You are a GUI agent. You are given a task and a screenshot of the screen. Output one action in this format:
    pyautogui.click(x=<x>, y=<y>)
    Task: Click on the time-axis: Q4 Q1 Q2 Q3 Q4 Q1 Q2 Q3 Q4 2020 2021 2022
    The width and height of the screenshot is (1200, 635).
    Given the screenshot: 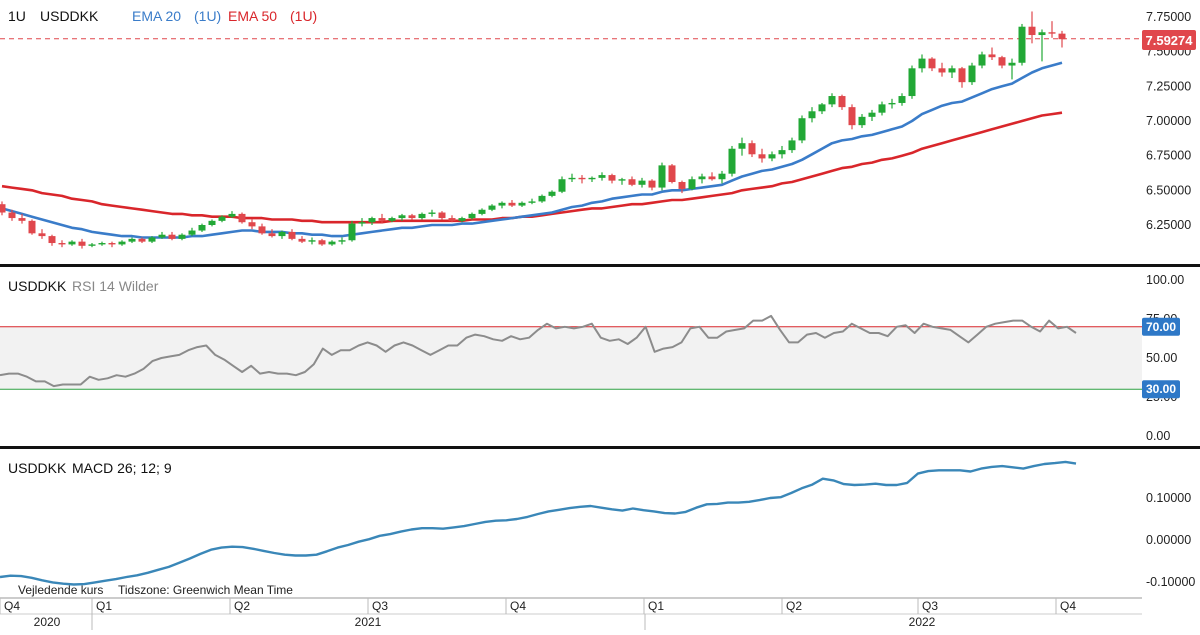 What is the action you would take?
    pyautogui.click(x=571, y=613)
    